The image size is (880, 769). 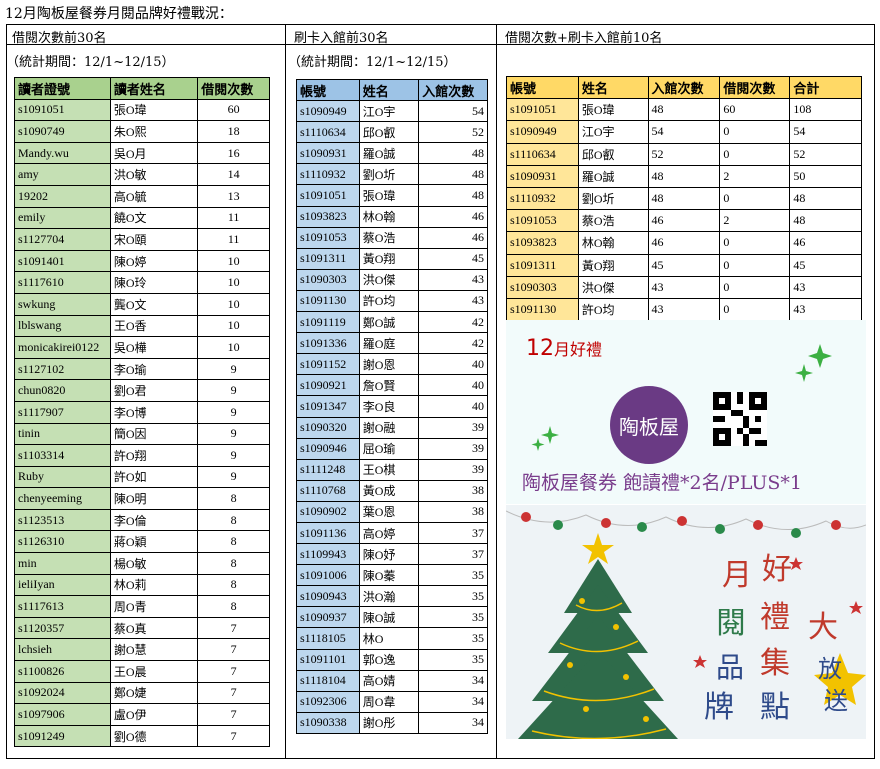 I want to click on account-cell: s1110932, so click(x=328, y=174).